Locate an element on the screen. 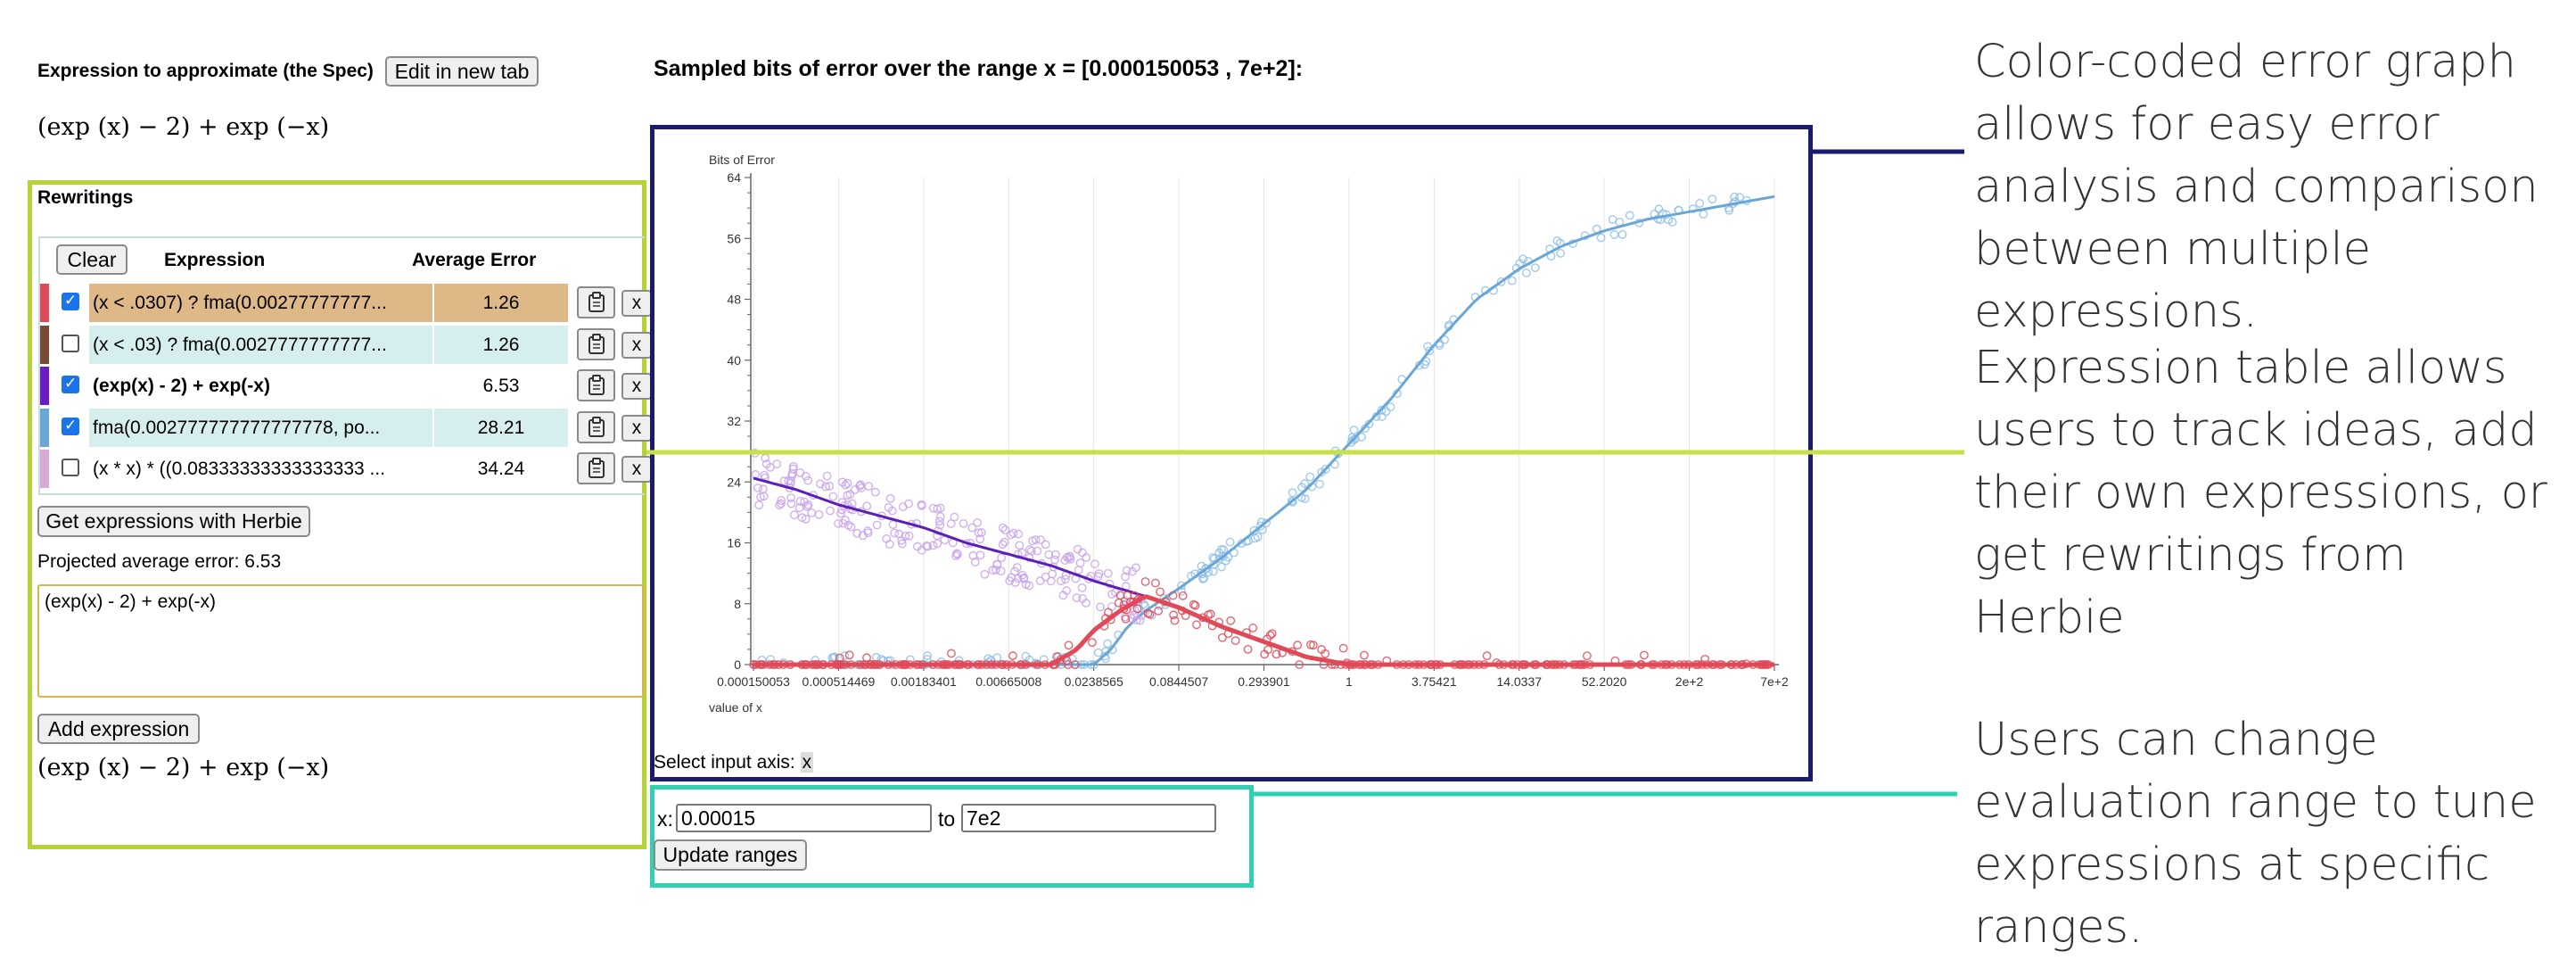 This screenshot has width=2576, height=959. x-axis-label: value of x is located at coordinates (735, 708).